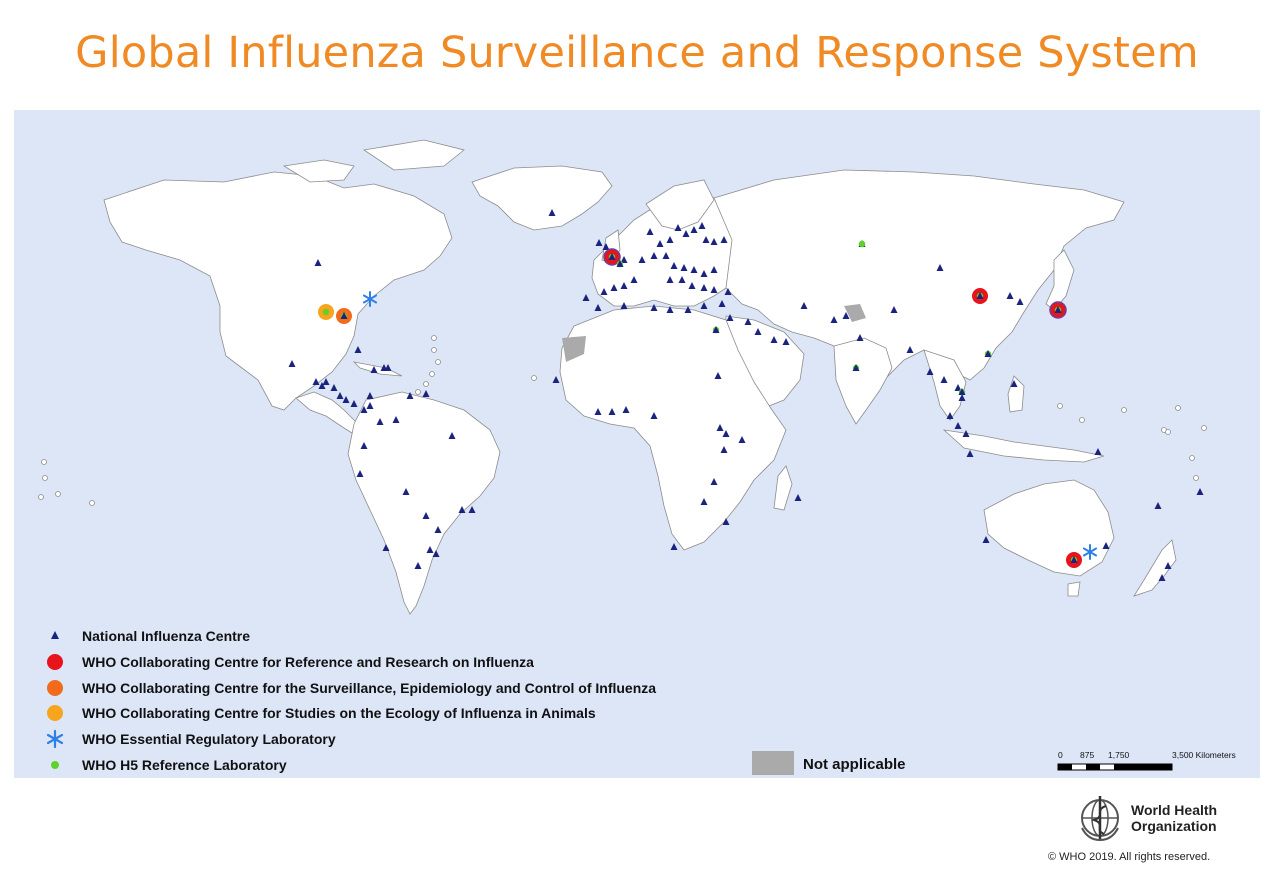  Describe the element at coordinates (326, 312) in the screenshot. I see `h5-lab-marker` at that location.